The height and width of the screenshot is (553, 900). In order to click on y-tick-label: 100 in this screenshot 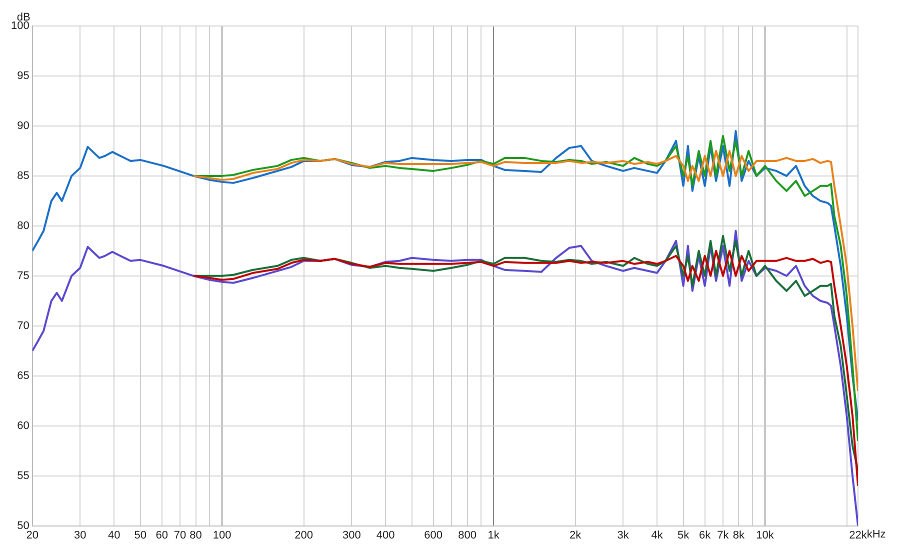, I will do `click(20, 26)`.